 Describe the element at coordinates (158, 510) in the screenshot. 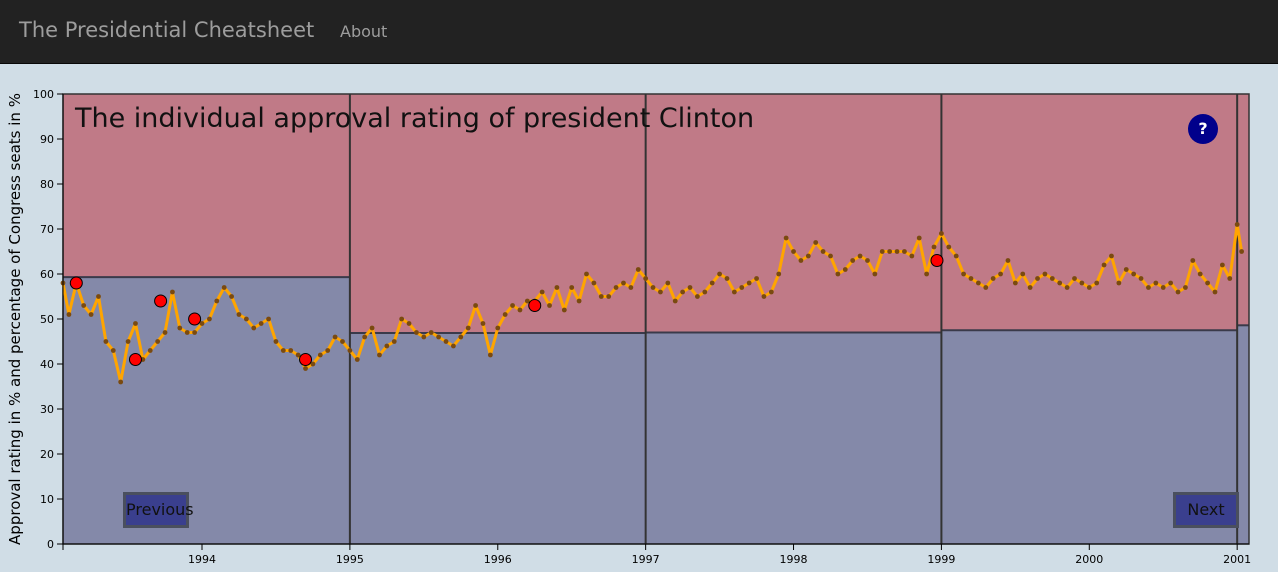

I see `previous-button: Previous` at that location.